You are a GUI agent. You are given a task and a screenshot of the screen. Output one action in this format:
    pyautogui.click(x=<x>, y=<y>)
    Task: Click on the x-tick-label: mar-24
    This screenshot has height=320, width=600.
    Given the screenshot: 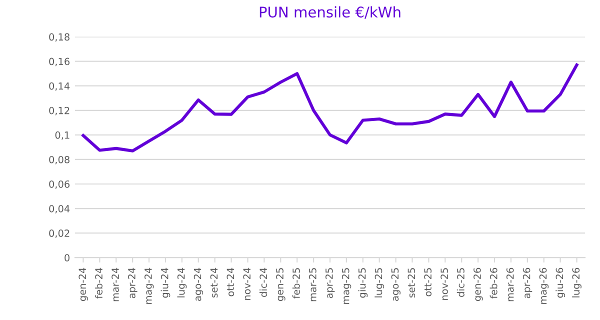 What is the action you would take?
    pyautogui.click(x=115, y=285)
    